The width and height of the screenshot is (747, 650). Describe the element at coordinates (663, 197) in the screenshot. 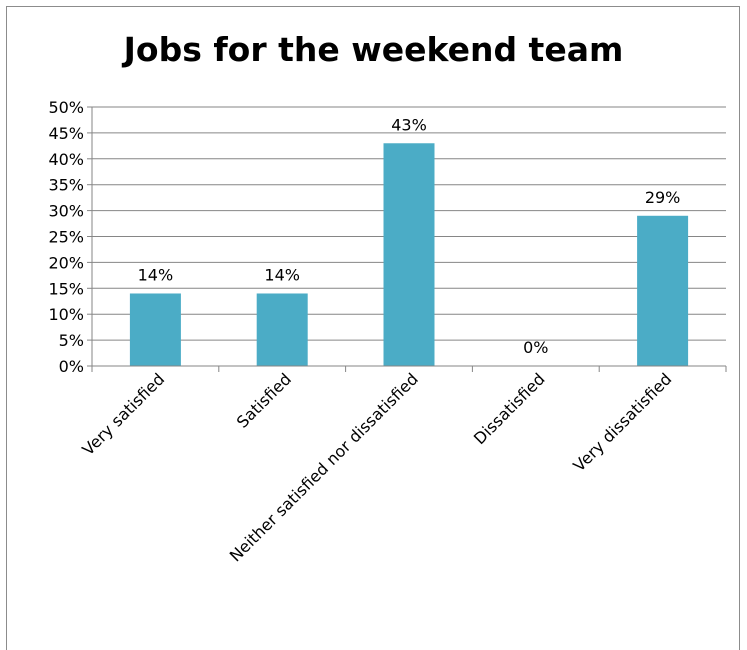

I see `data-label: 29%` at that location.